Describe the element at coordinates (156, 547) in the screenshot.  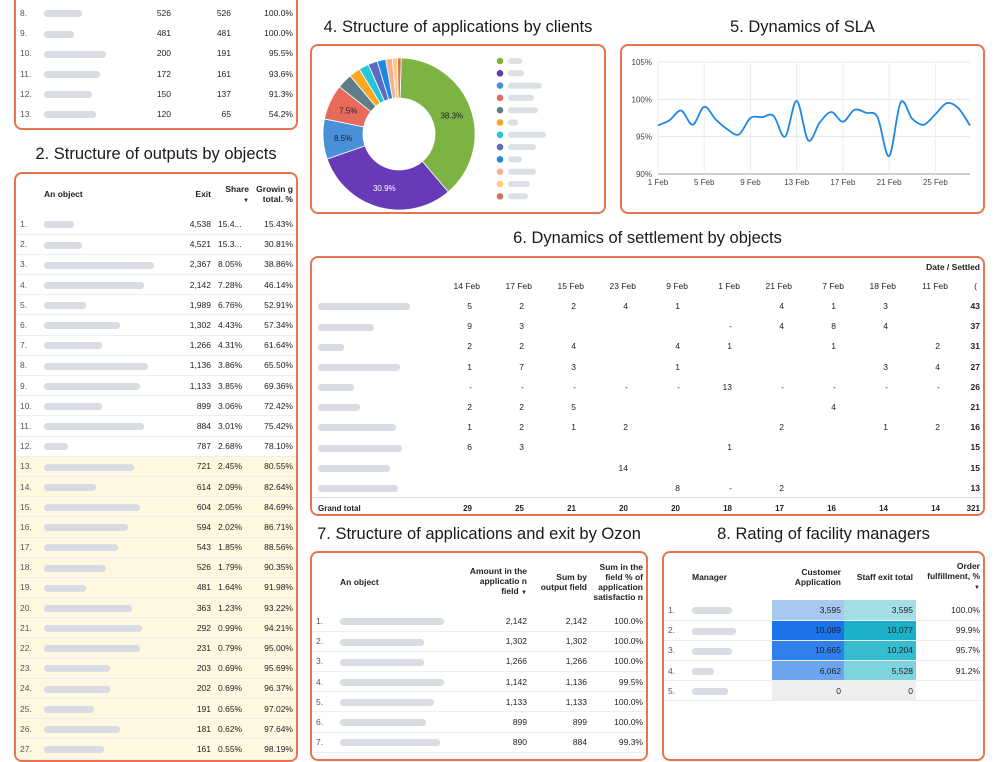
I see `table-row: 17. 543 1.85% 88.56%` at that location.